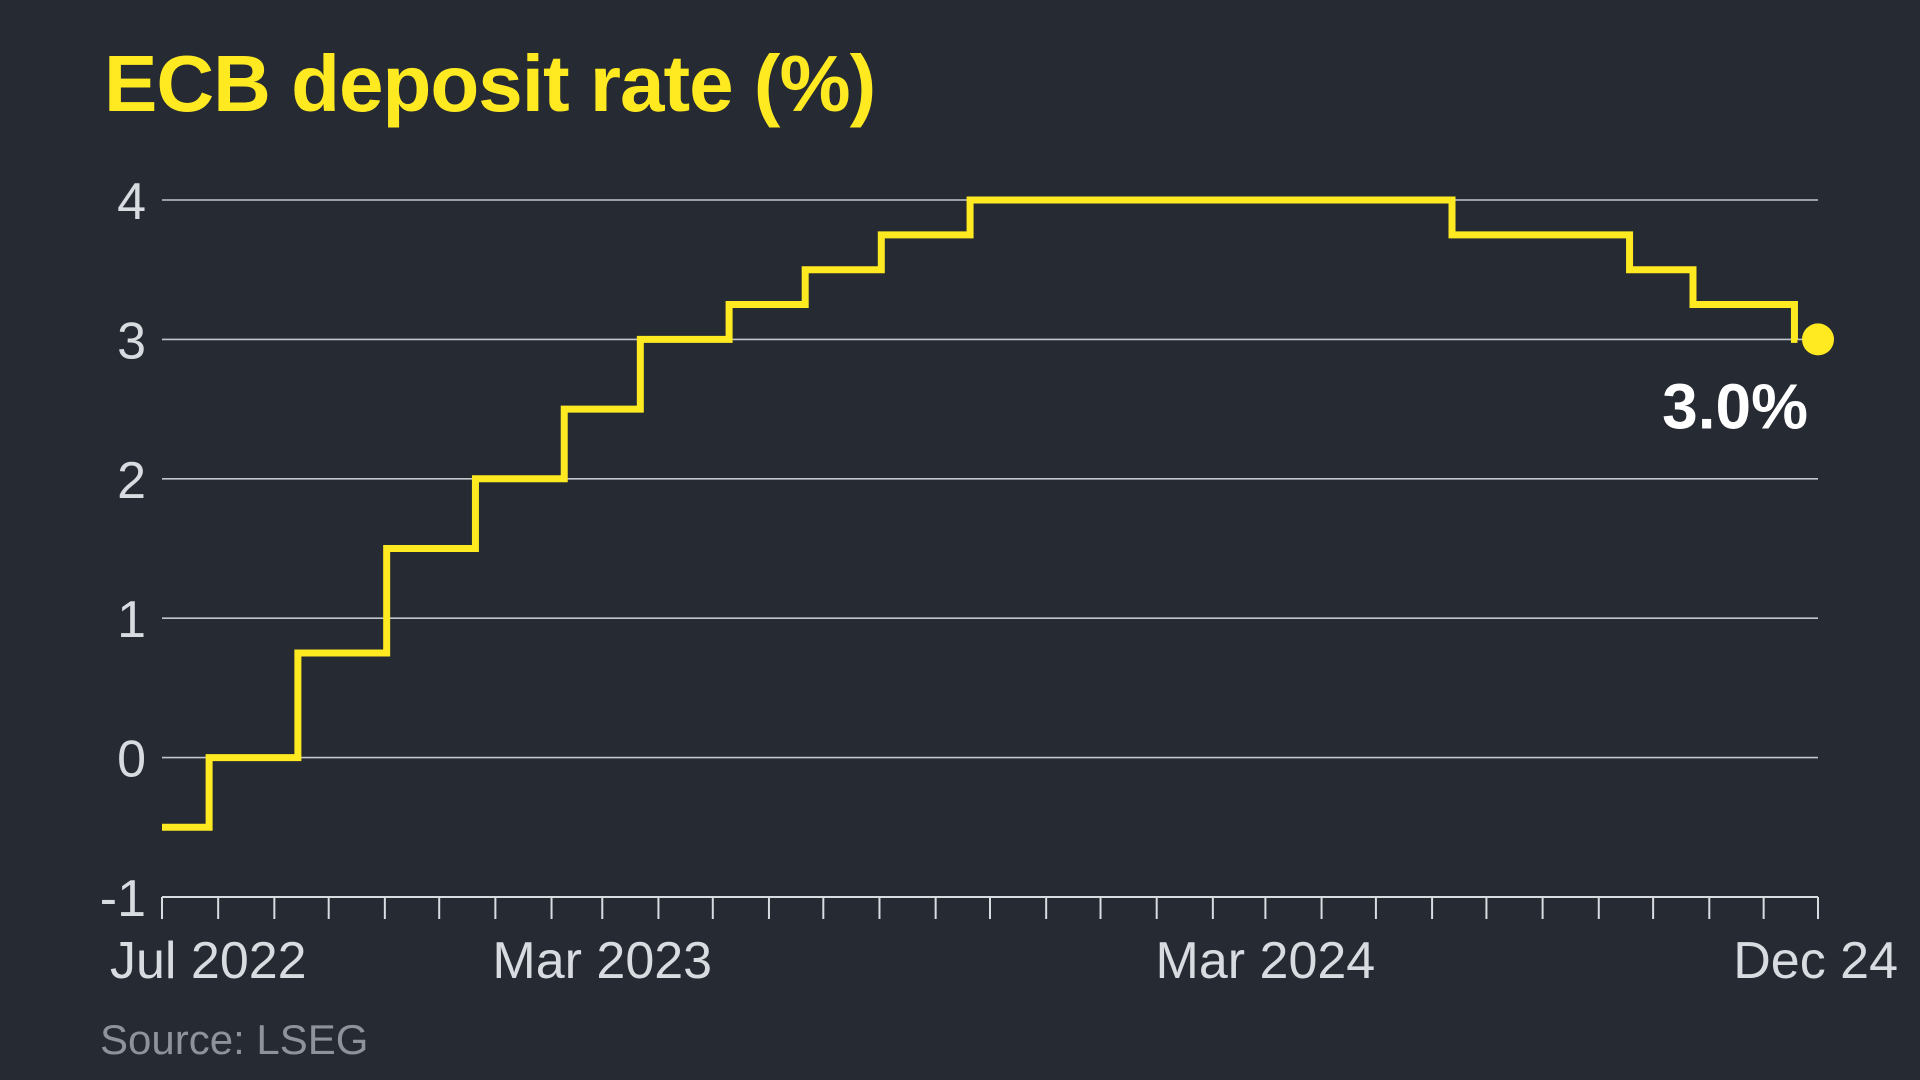 The width and height of the screenshot is (1920, 1080). What do you see at coordinates (123, 550) in the screenshot?
I see `y-axis-tick-labels: -1 0 1 2 3 4` at bounding box center [123, 550].